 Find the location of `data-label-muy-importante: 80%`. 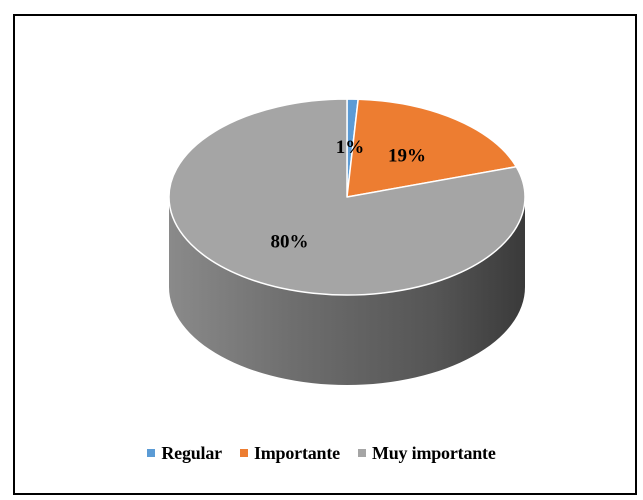

data-label-muy-importante: 80% is located at coordinates (289, 242).